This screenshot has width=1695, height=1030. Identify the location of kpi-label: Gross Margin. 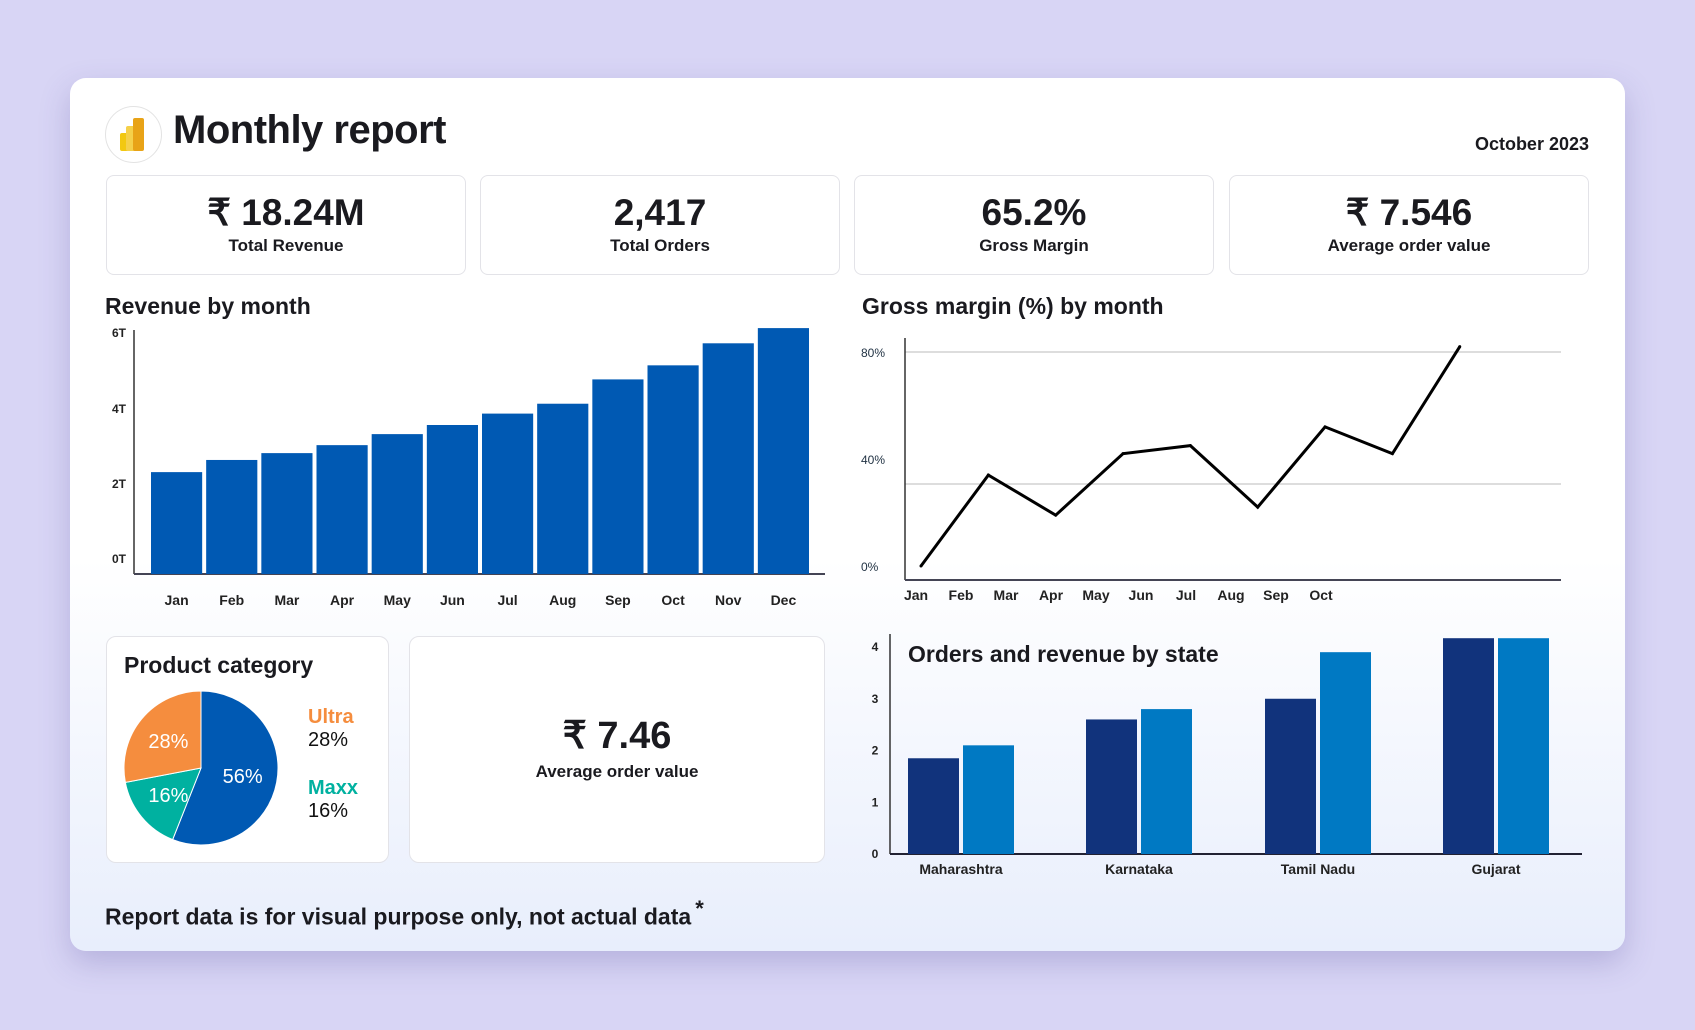
(1034, 245).